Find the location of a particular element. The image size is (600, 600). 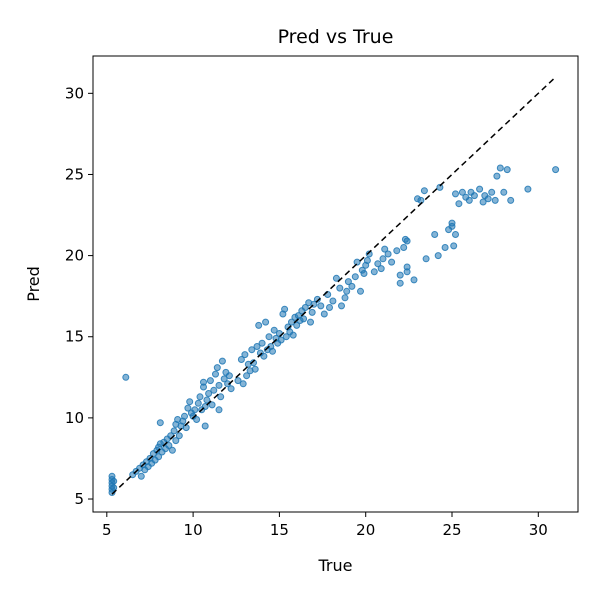

x-tick-label: 30 is located at coordinates (538, 530).